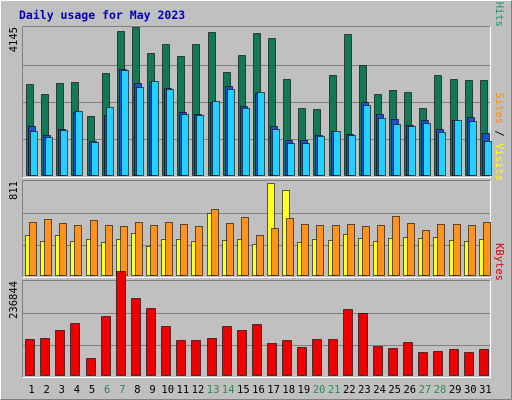 Image resolution: width=512 pixels, height=400 pixels. I want to click on x-tick-label: 31, so click(485, 390).